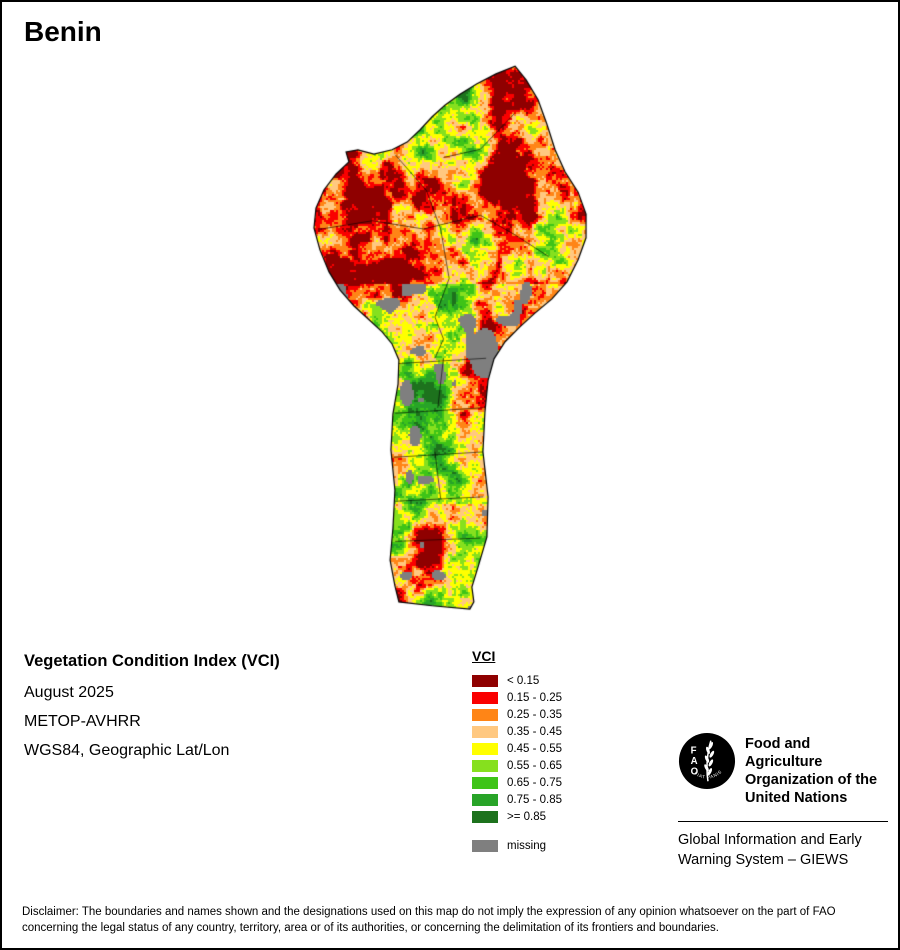  What do you see at coordinates (63, 31) in the screenshot?
I see `page-title: Benin` at bounding box center [63, 31].